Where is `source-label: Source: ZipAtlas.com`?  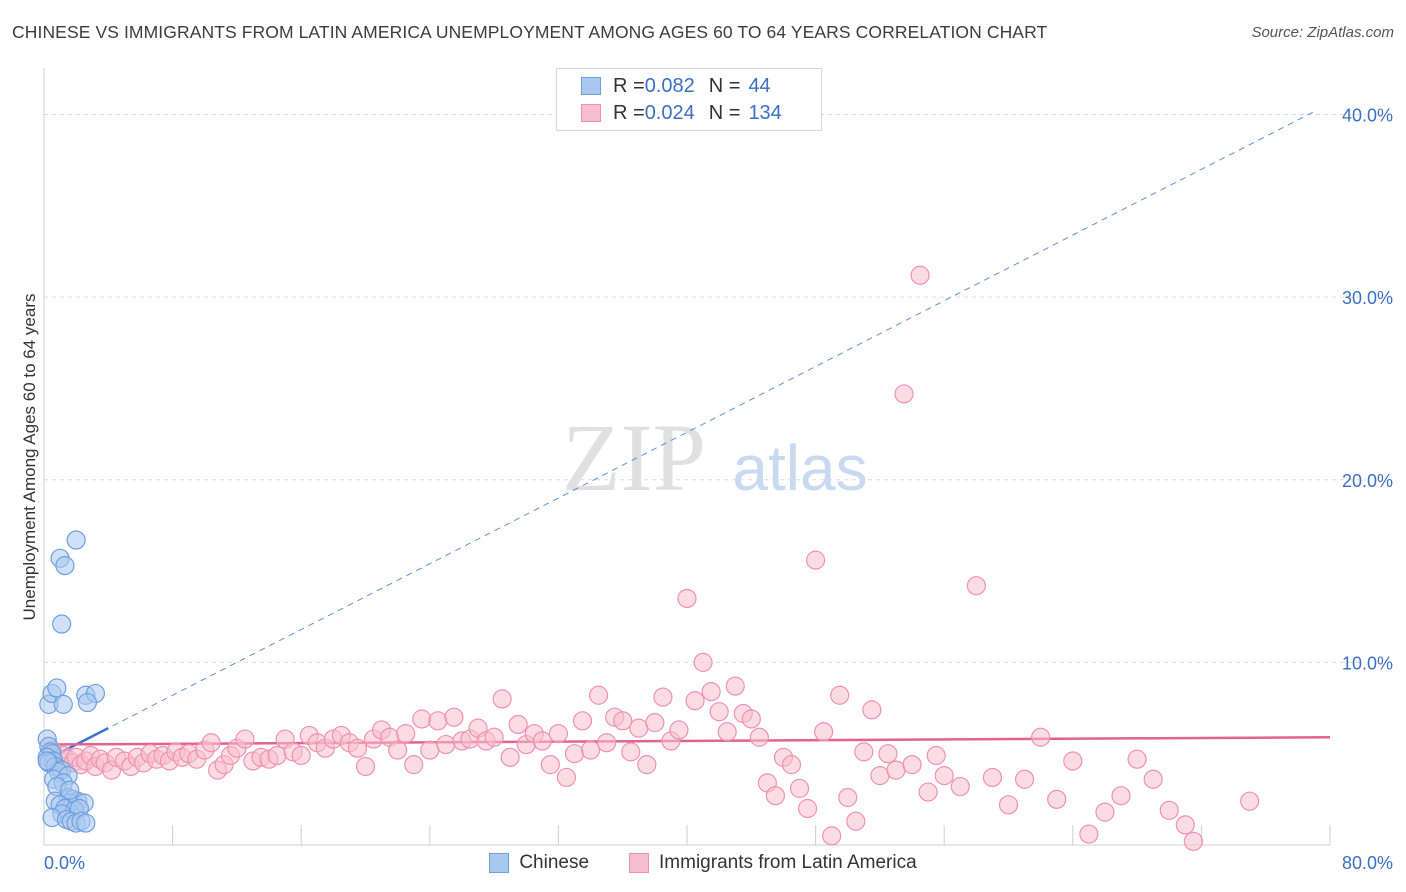 source-label: Source: ZipAtlas.com is located at coordinates (1322, 32).